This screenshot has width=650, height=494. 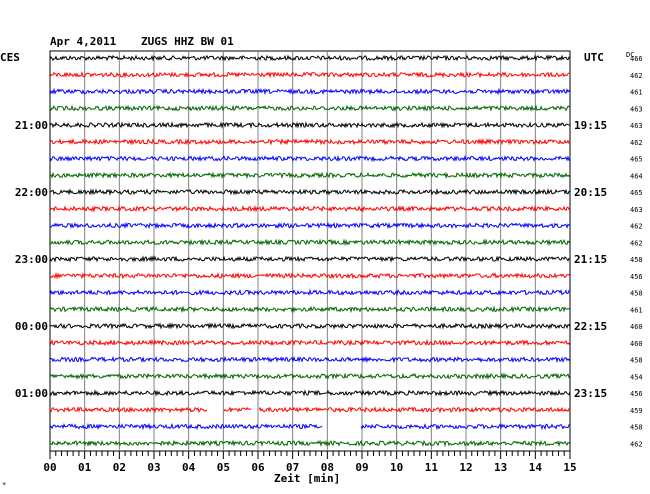 What do you see at coordinates (153, 467) in the screenshot?
I see `x-tick-label: 03` at bounding box center [153, 467].